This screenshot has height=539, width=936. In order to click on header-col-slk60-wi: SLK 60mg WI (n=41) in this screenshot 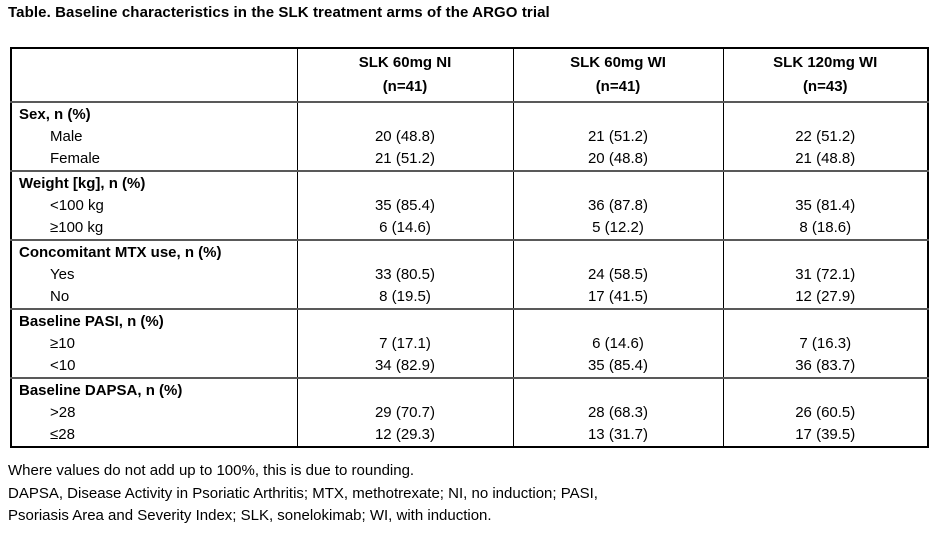, I will do `click(617, 75)`.